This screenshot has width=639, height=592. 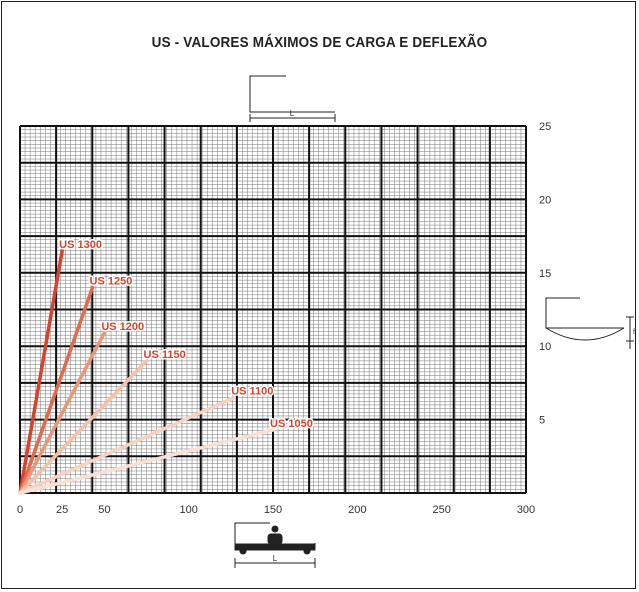 What do you see at coordinates (291, 424) in the screenshot?
I see `series-label: US 1050` at bounding box center [291, 424].